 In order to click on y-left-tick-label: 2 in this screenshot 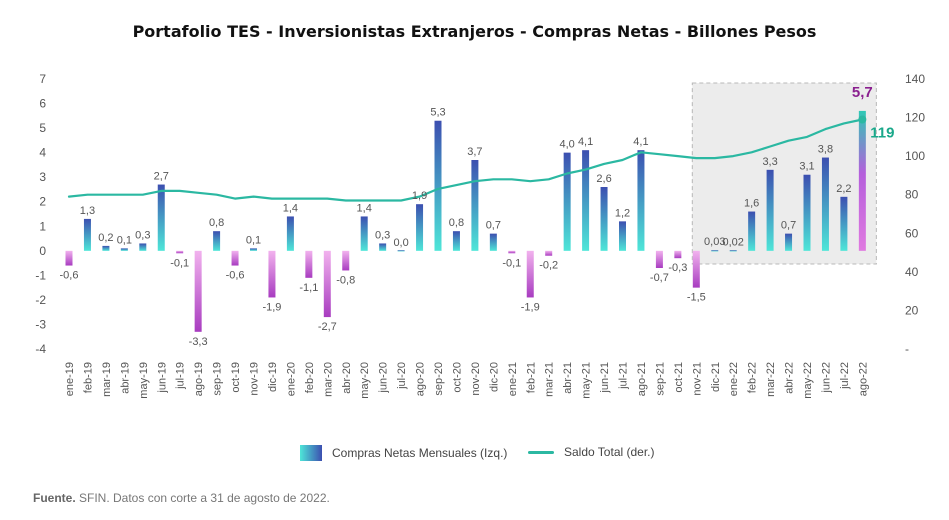, I will do `click(42, 202)`.